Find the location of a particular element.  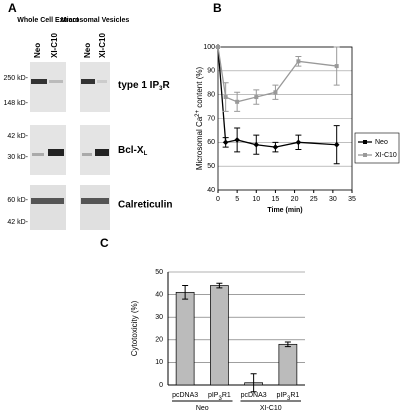

x-axis-label: Time (min) is located at coordinates (284, 210).